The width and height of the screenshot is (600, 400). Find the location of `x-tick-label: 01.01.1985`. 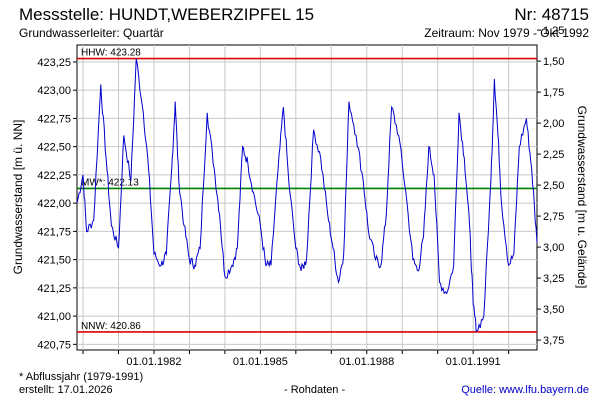

x-tick-label: 01.01.1985 is located at coordinates (260, 362).